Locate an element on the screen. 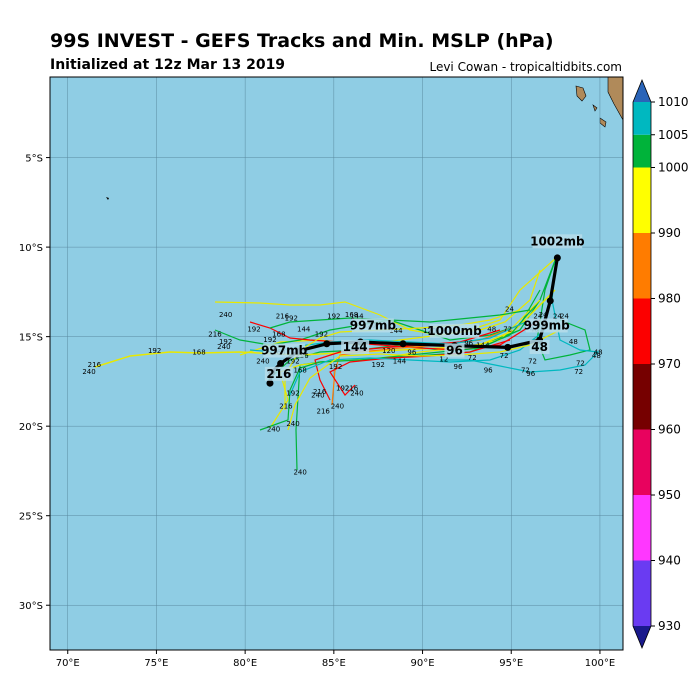 This screenshot has width=700, height=700. pressure-label: 999mb is located at coordinates (547, 325).